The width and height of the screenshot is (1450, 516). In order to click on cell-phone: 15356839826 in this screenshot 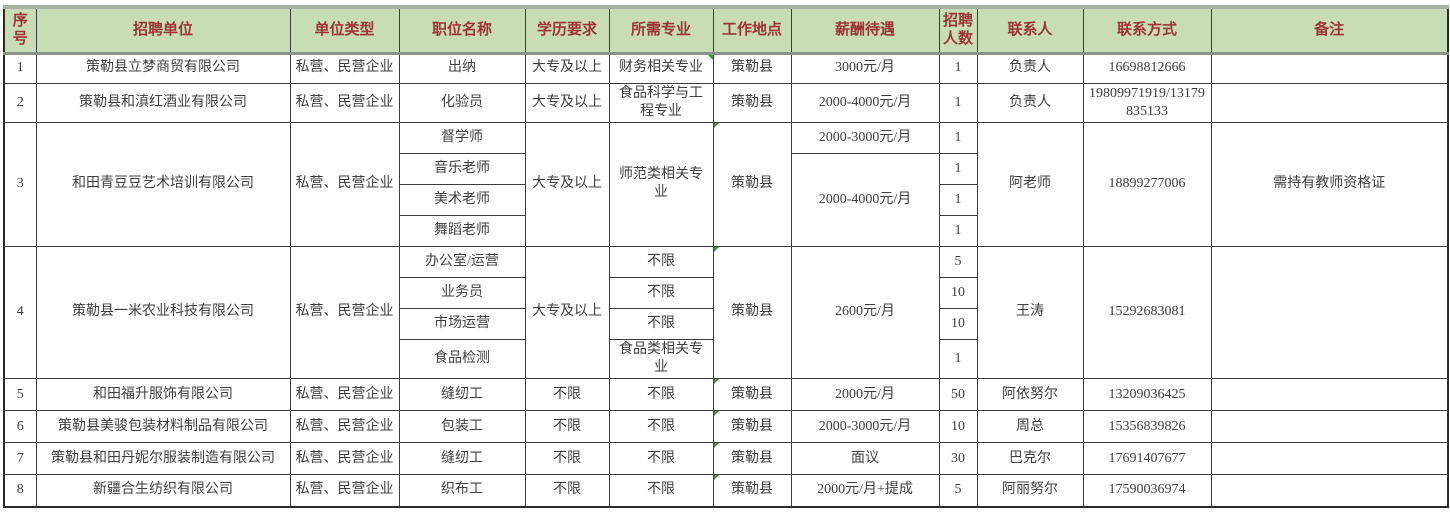, I will do `click(1147, 427)`.